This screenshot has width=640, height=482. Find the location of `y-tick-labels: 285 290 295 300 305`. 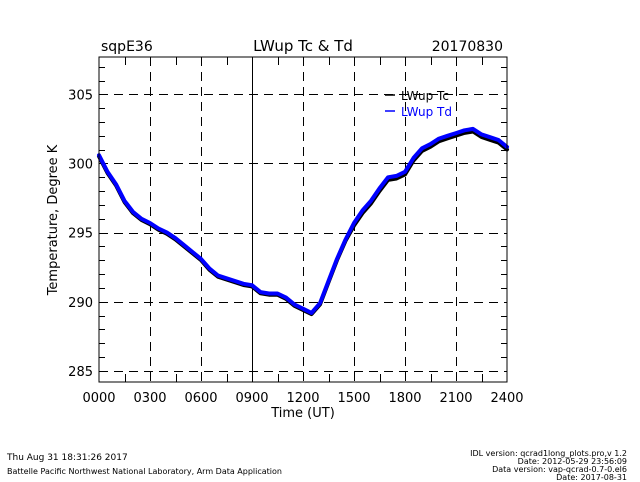

y-tick-labels: 285 290 295 300 305 is located at coordinates (80, 234).